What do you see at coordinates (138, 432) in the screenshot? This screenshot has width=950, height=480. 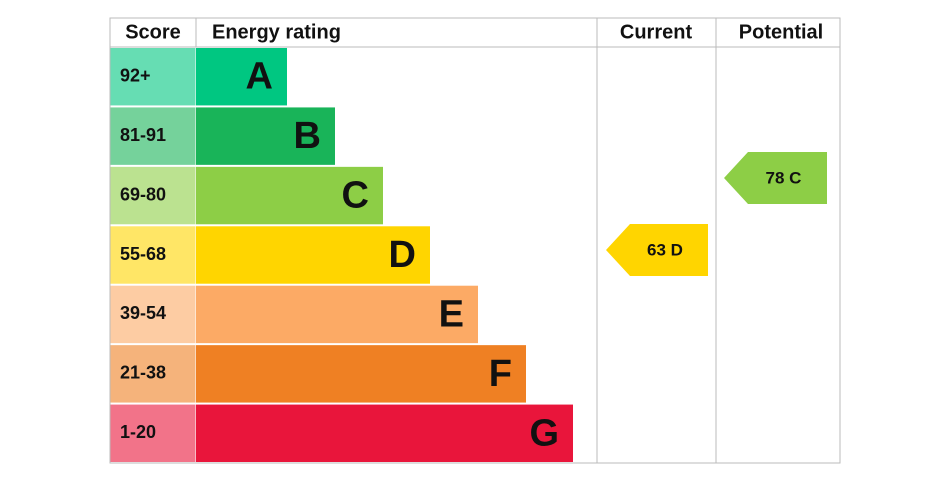 I see `score-range: 1-20` at bounding box center [138, 432].